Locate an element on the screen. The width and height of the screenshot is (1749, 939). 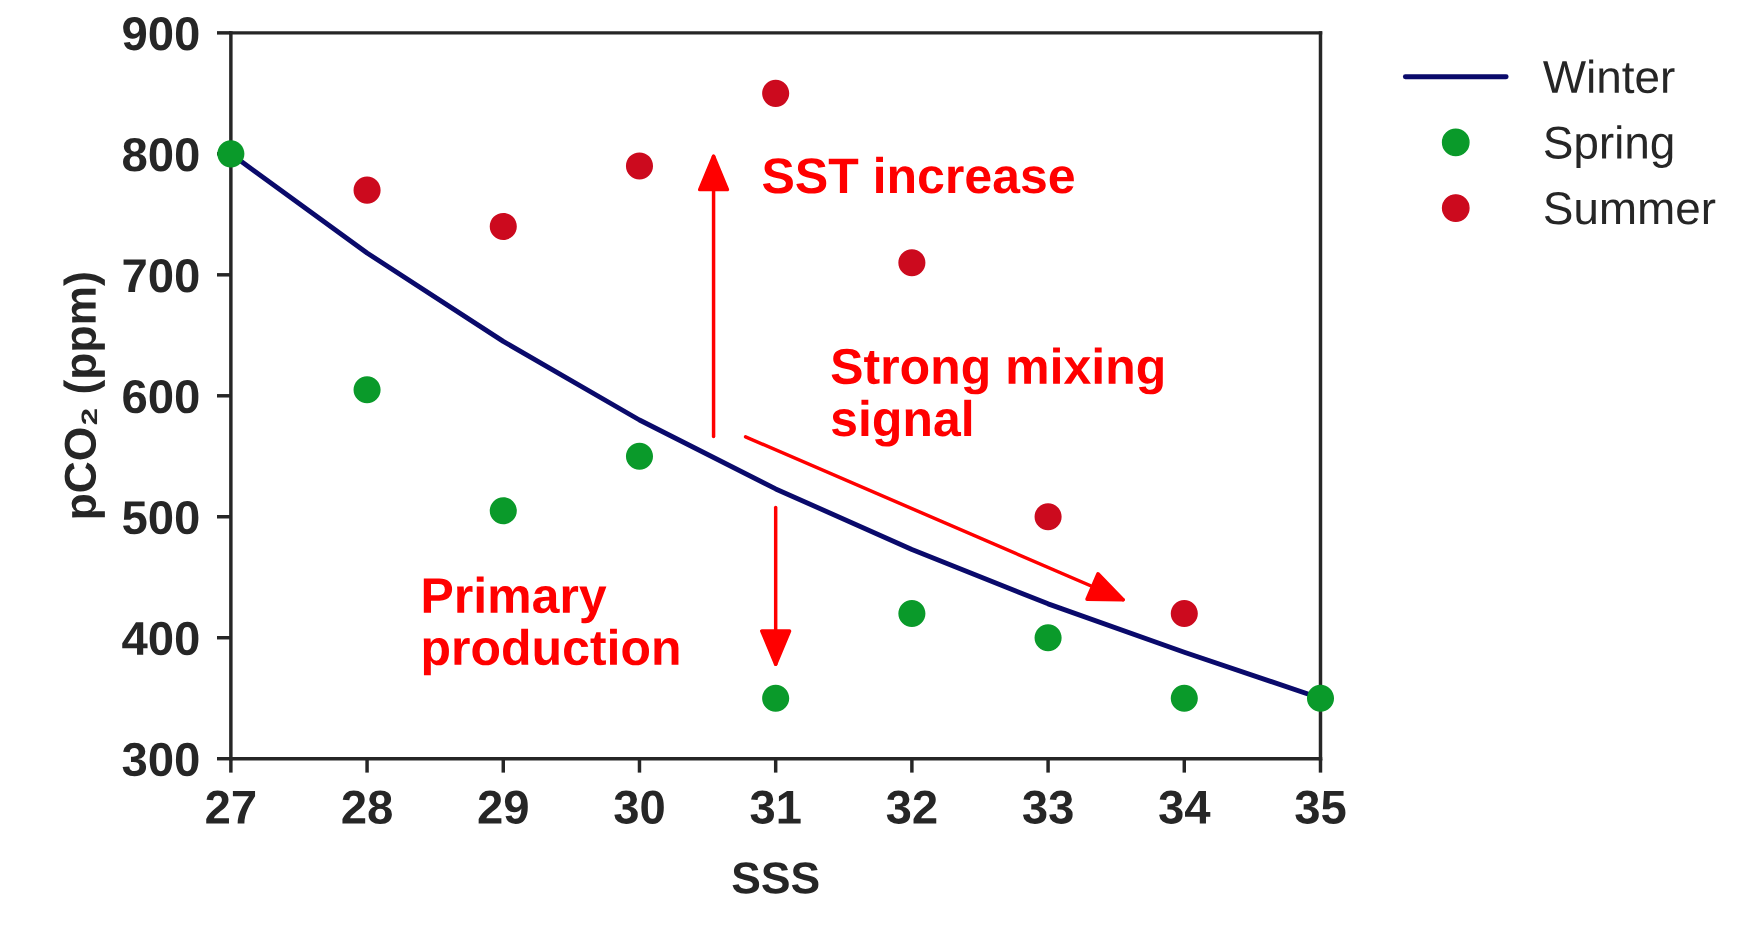
y-tick-label: 300 is located at coordinates (160, 759).